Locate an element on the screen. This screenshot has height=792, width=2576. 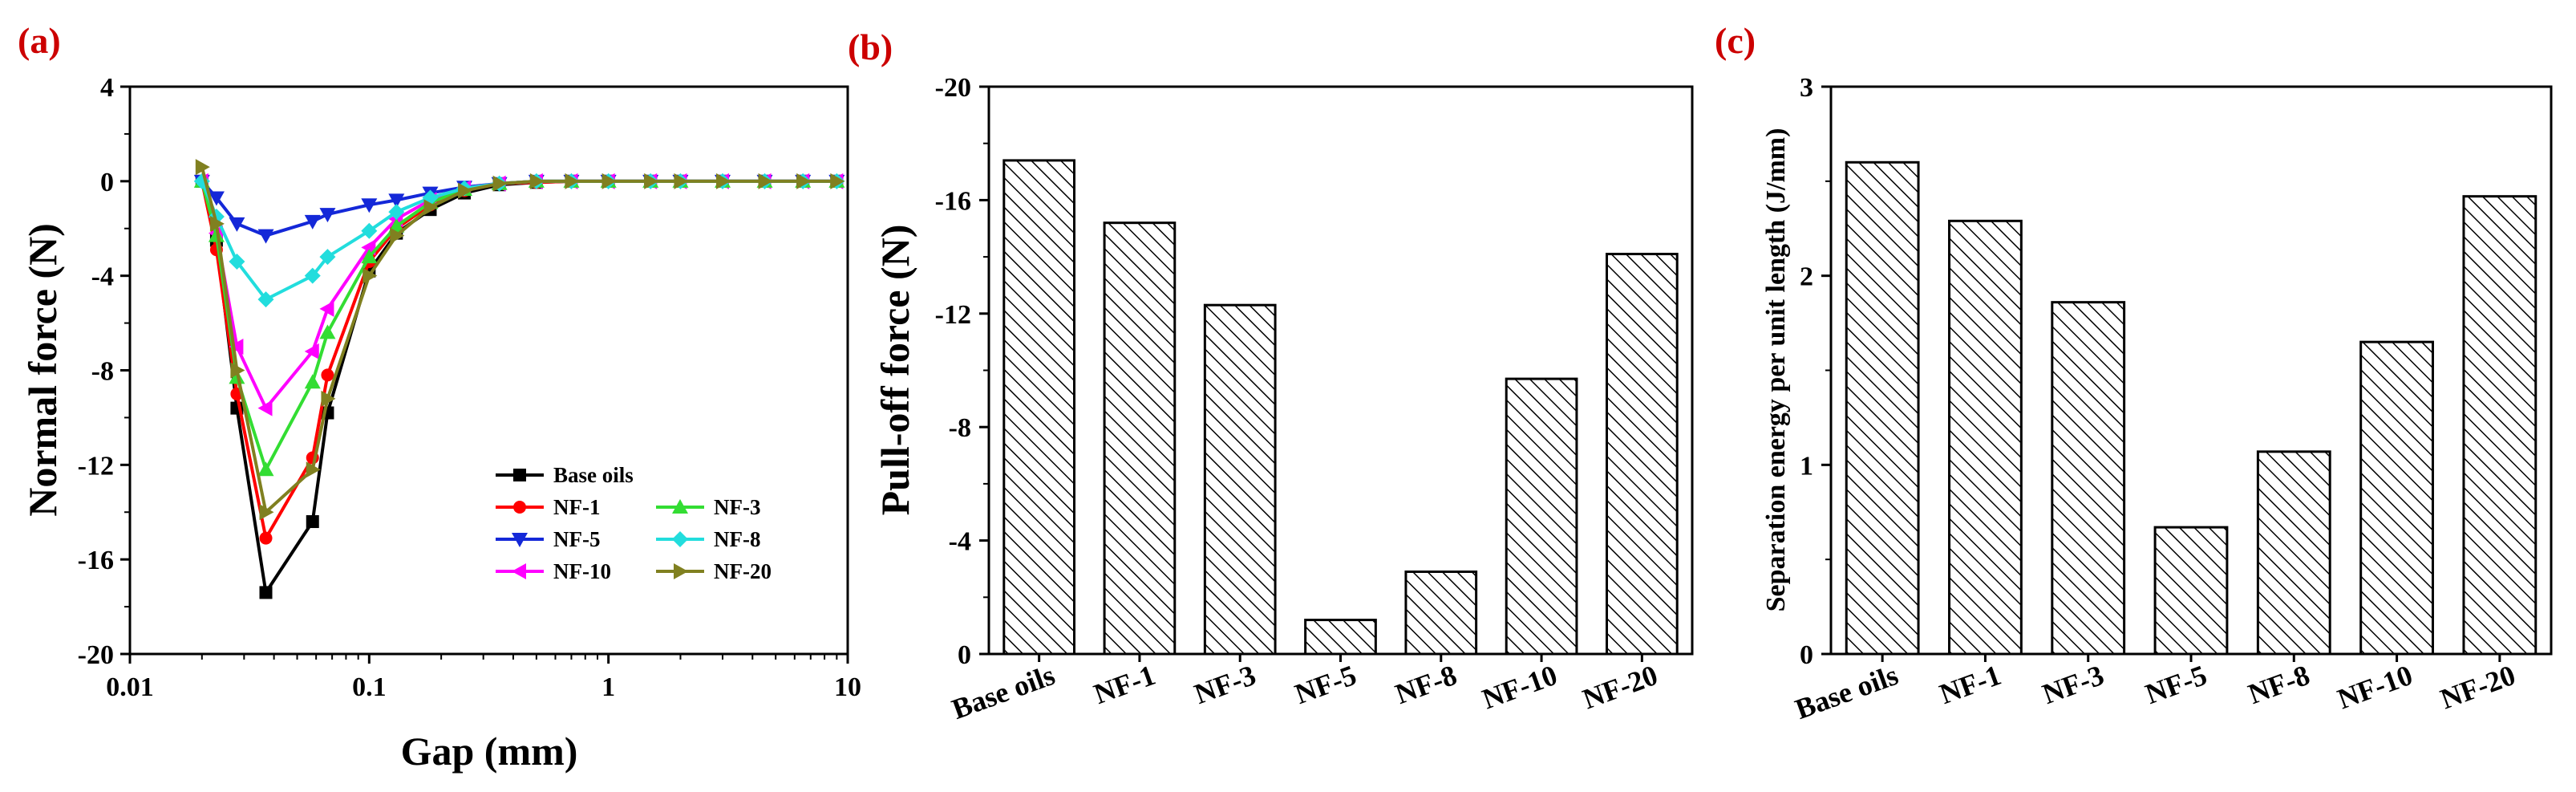
series-nf-20-line is located at coordinates (518, 341).